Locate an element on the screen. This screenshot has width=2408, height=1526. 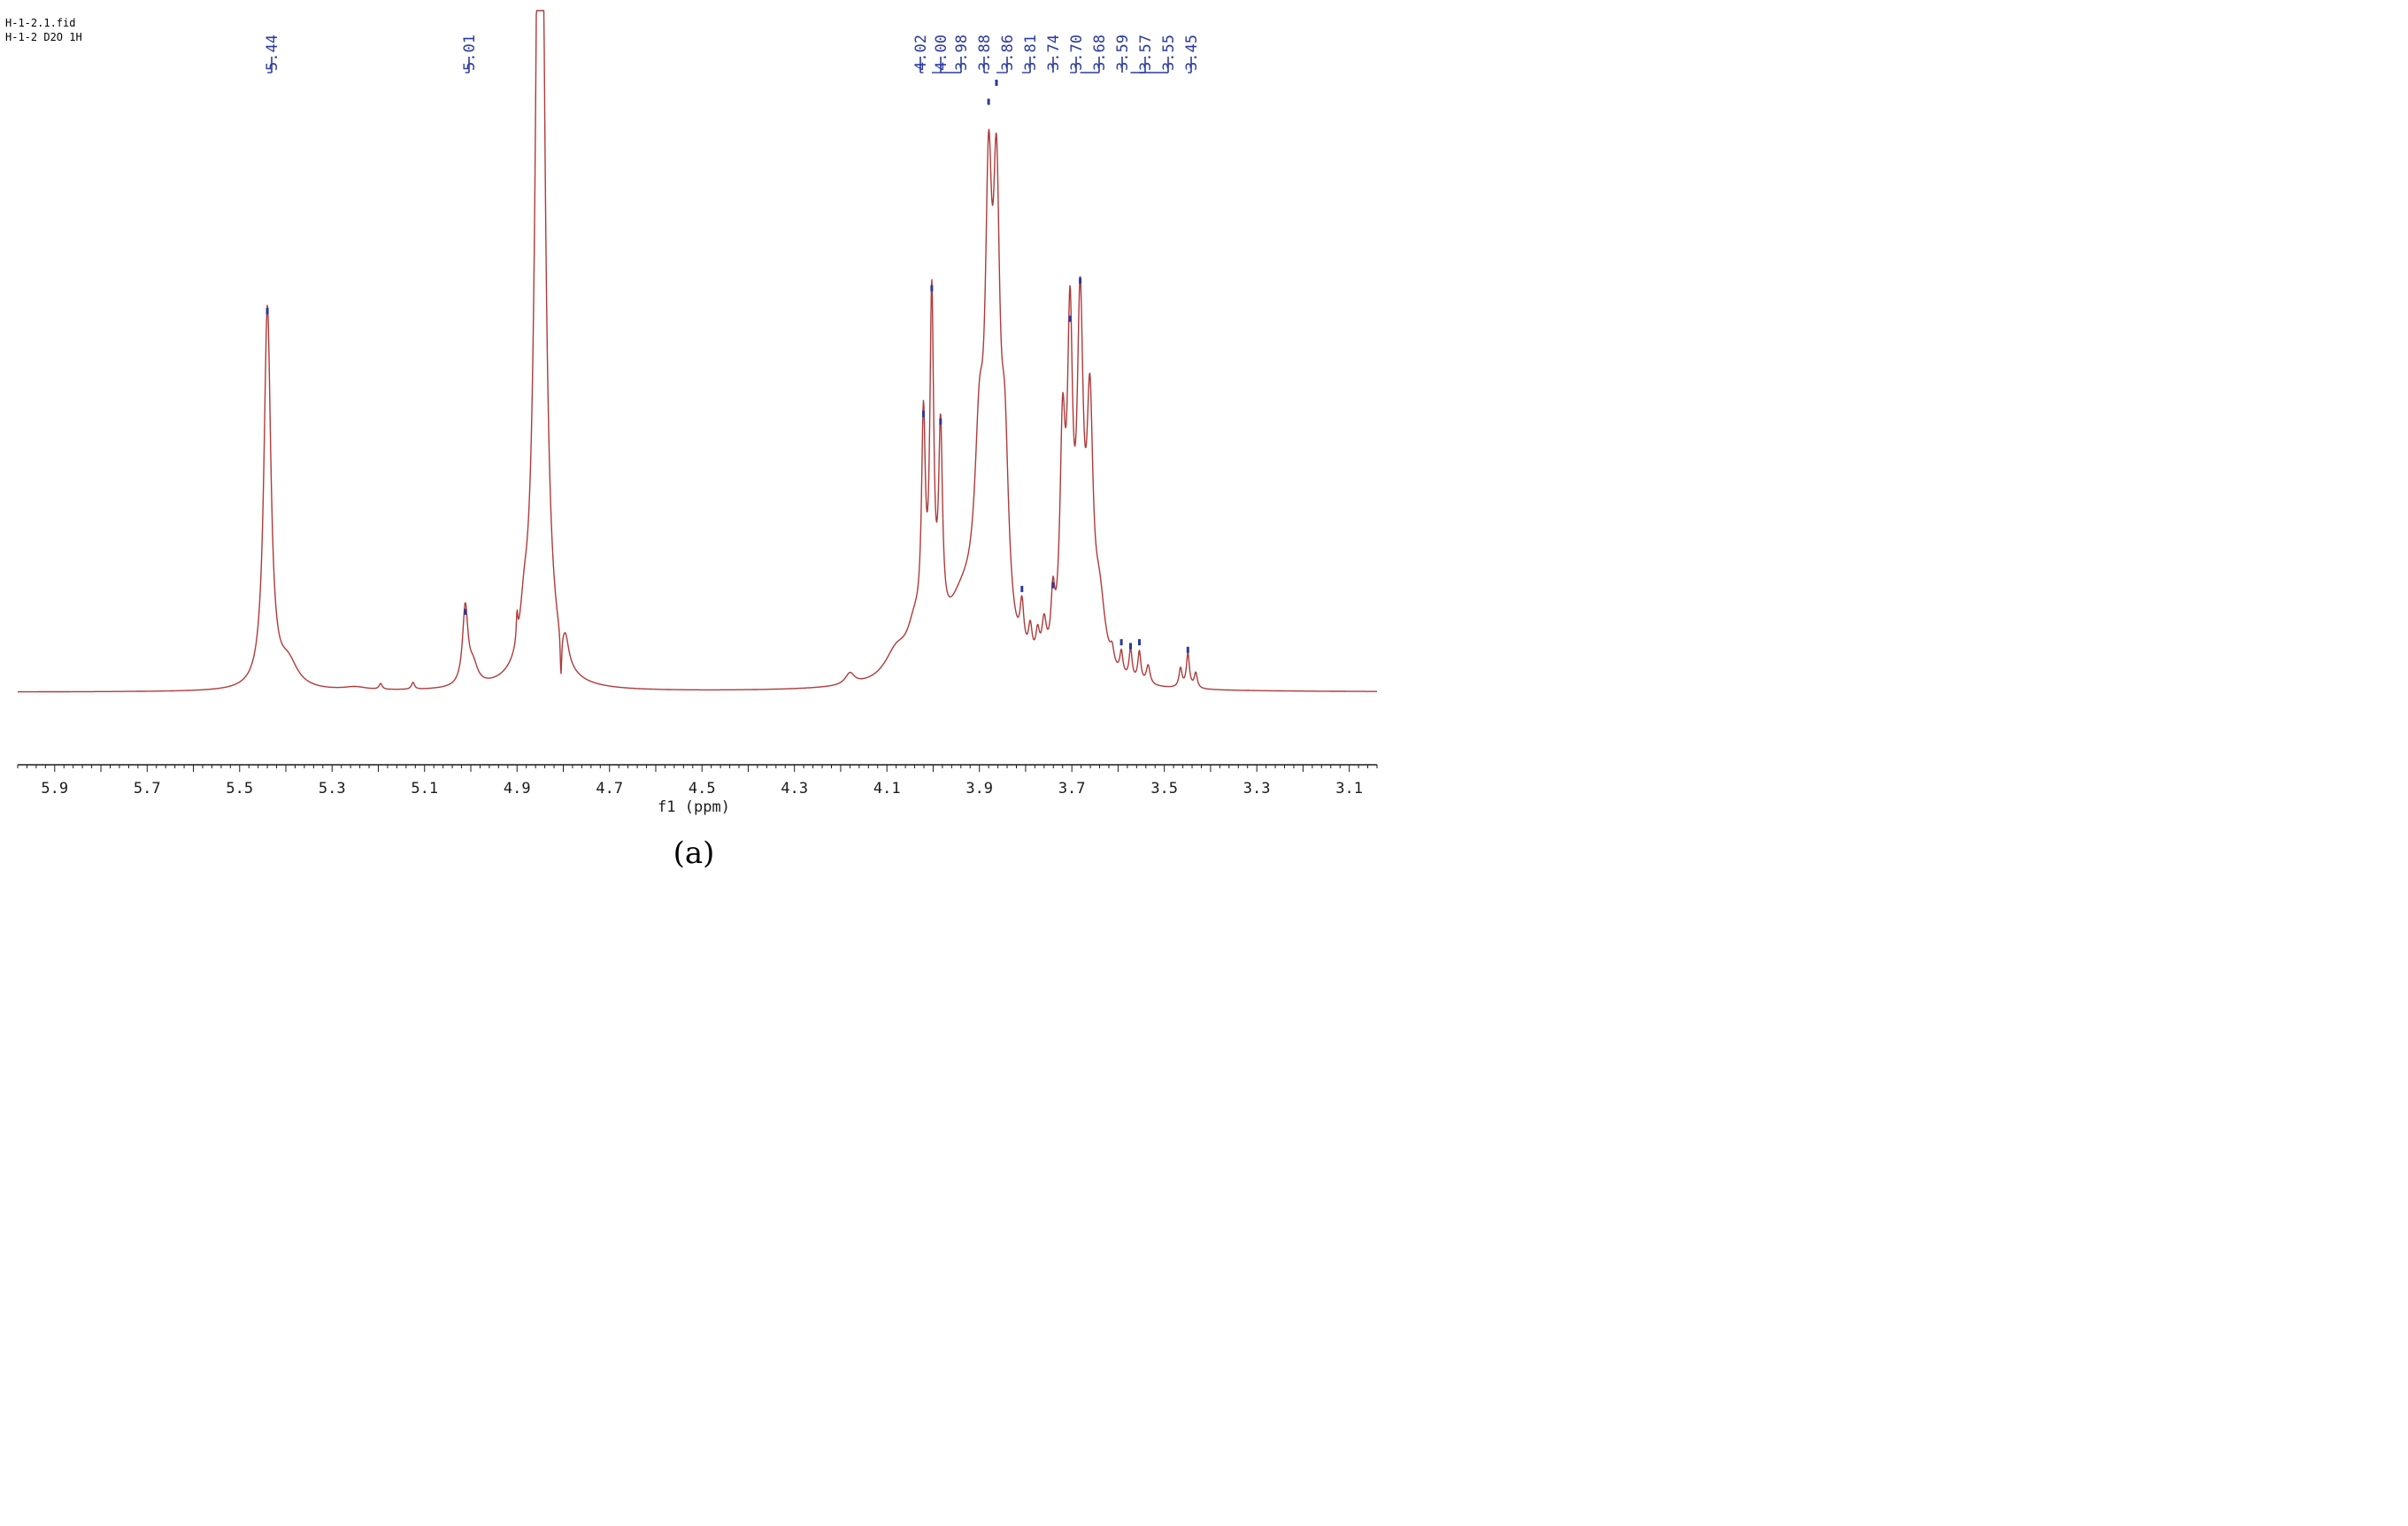
peak-shift-label: 3.59 is located at coordinates (1123, 53).